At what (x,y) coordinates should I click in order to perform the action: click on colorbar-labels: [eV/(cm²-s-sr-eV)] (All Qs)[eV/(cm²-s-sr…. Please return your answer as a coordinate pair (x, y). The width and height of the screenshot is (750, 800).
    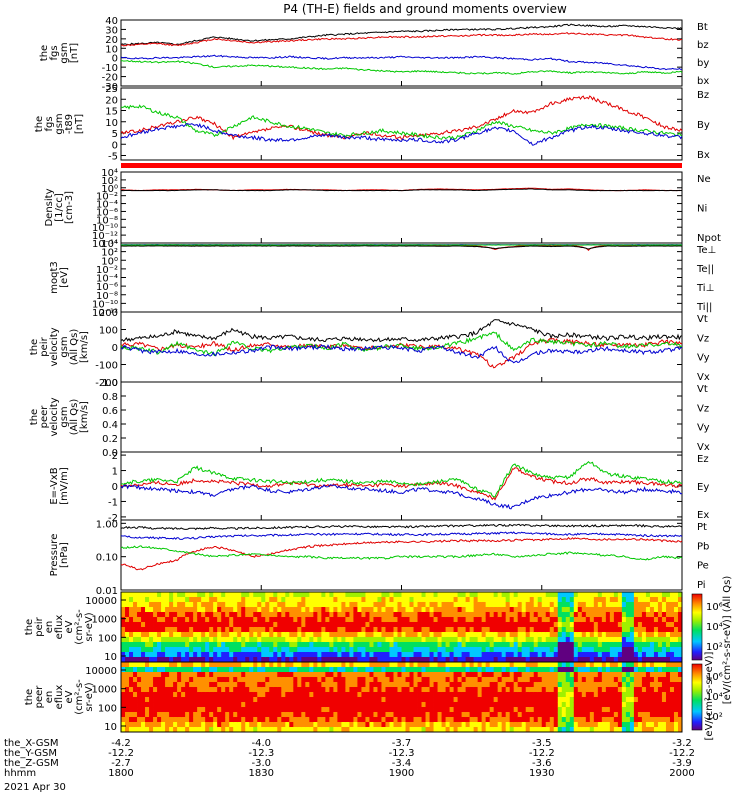
    Looking at the image, I should click on (718, 658).